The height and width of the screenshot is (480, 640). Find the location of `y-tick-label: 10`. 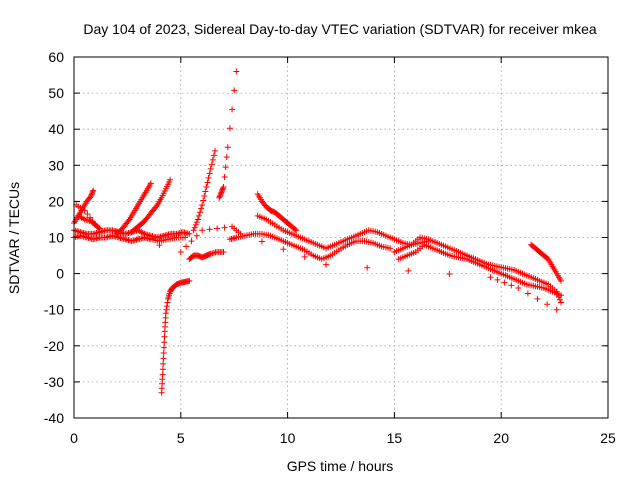

y-tick-label: 10 is located at coordinates (56, 238).